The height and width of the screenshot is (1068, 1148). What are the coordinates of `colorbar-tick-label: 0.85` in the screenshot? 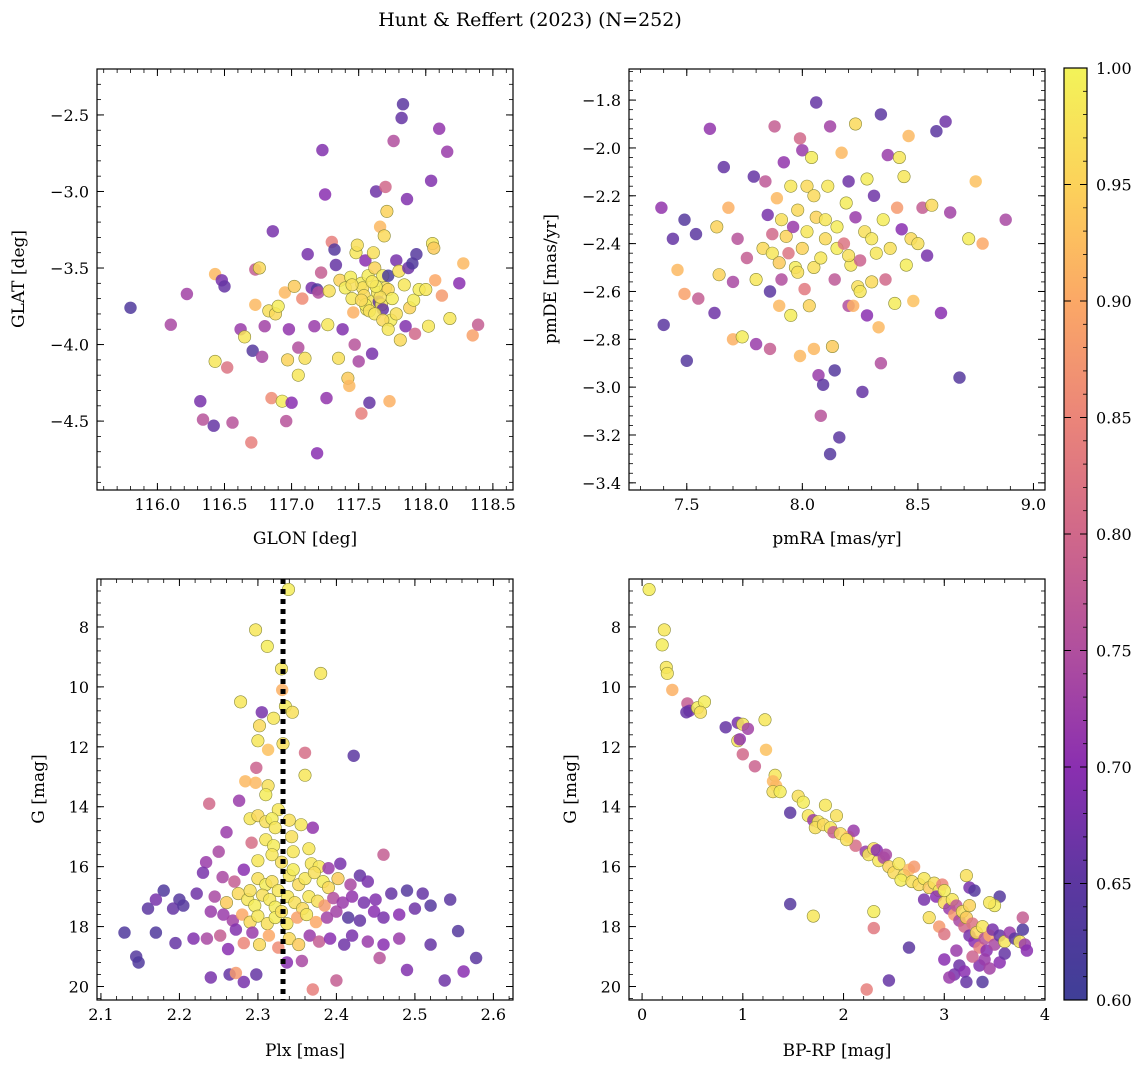 It's located at (1114, 418).